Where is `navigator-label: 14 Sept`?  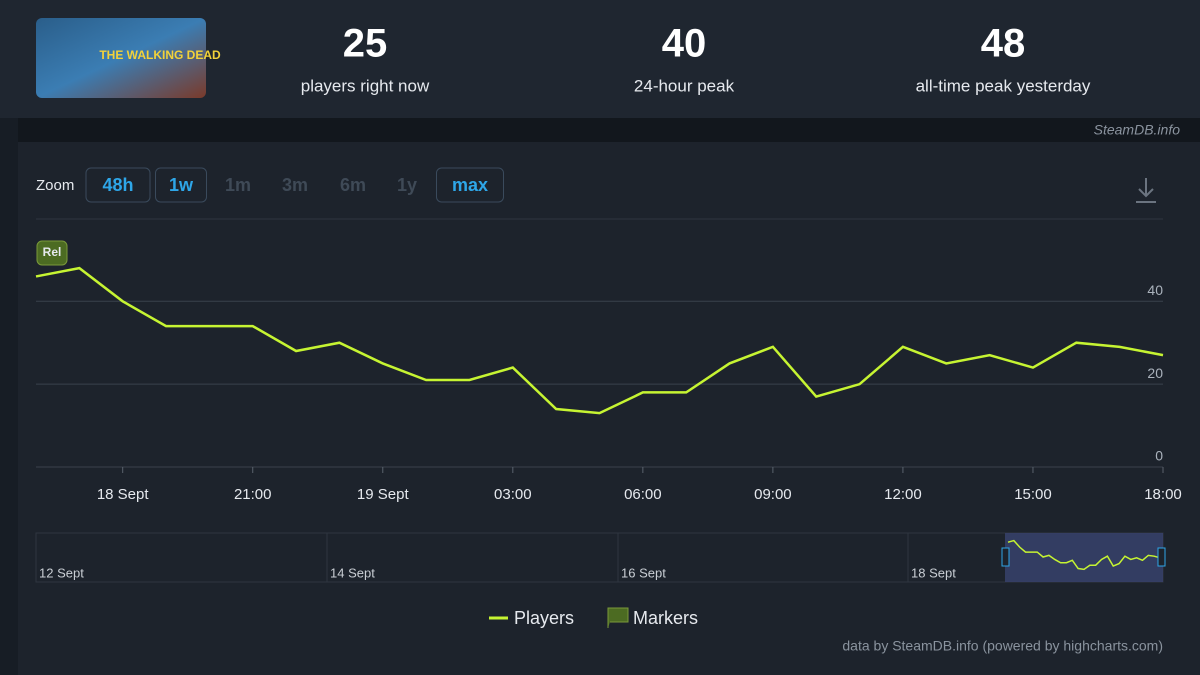
navigator-label: 14 Sept is located at coordinates (352, 572).